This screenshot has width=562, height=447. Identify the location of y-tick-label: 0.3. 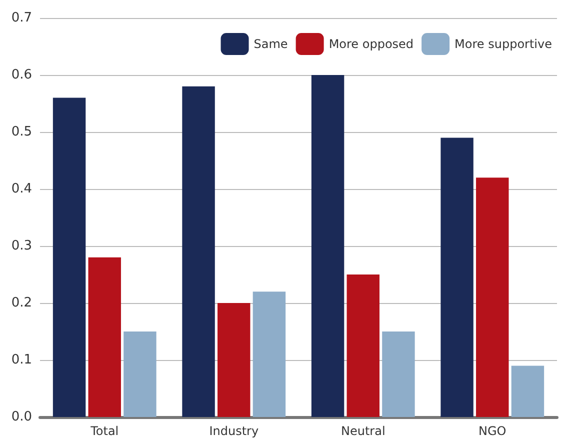
(21, 246).